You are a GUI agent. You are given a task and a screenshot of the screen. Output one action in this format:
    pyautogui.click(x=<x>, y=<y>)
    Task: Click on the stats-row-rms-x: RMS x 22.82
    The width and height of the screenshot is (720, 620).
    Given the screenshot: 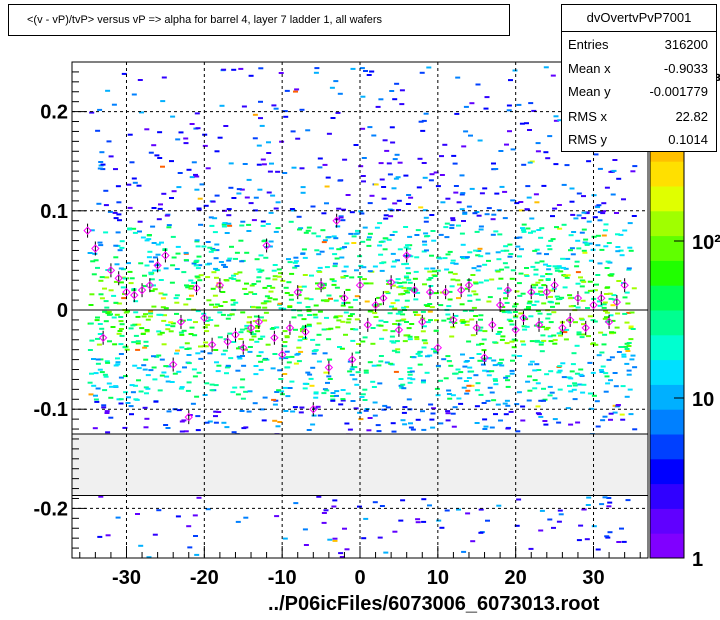 What is the action you would take?
    pyautogui.click(x=640, y=117)
    